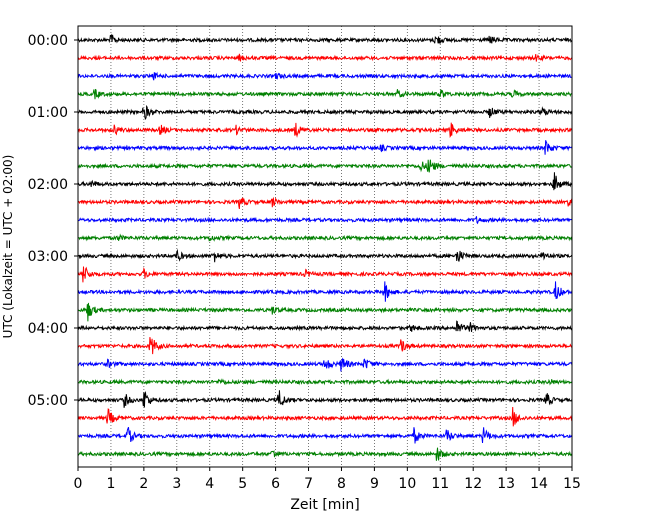 The height and width of the screenshot is (520, 650). What do you see at coordinates (327, 479) in the screenshot?
I see `x-axis-ticks: 0 1 2 3 4 5 6 7 8 9 10 11 12 13 14 15` at bounding box center [327, 479].